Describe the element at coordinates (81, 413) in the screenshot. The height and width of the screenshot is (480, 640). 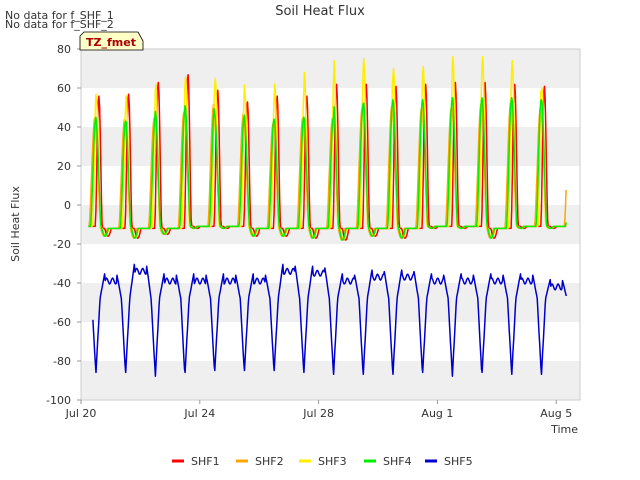
I see `x-tick-label: Jul 20` at that location.